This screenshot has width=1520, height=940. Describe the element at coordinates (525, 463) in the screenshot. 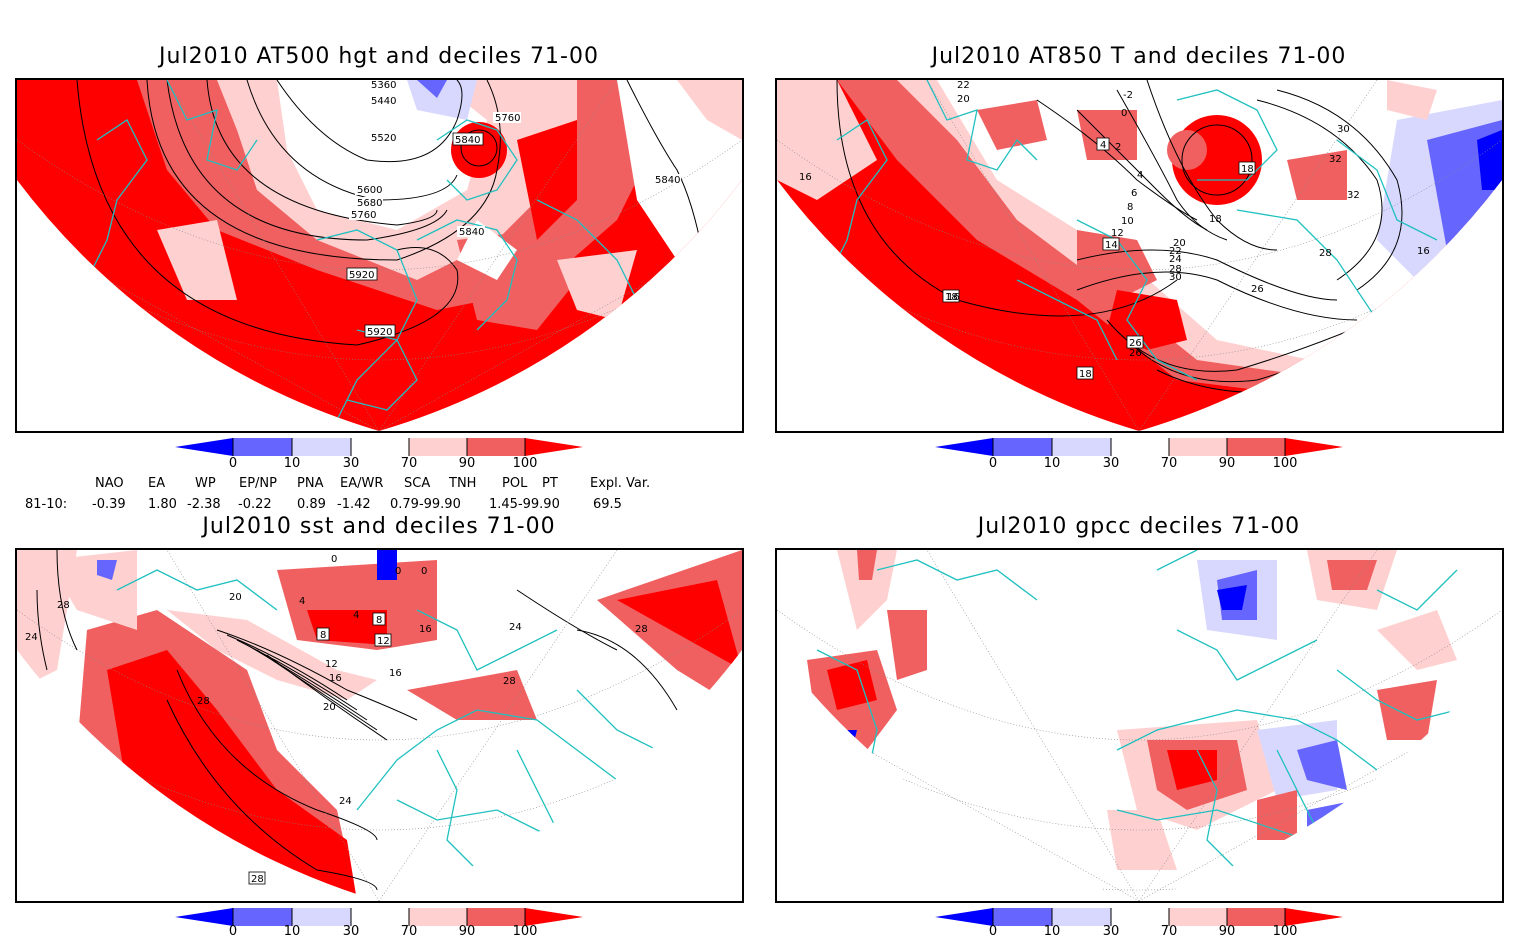

I see `colorbar-1-label: 100` at that location.